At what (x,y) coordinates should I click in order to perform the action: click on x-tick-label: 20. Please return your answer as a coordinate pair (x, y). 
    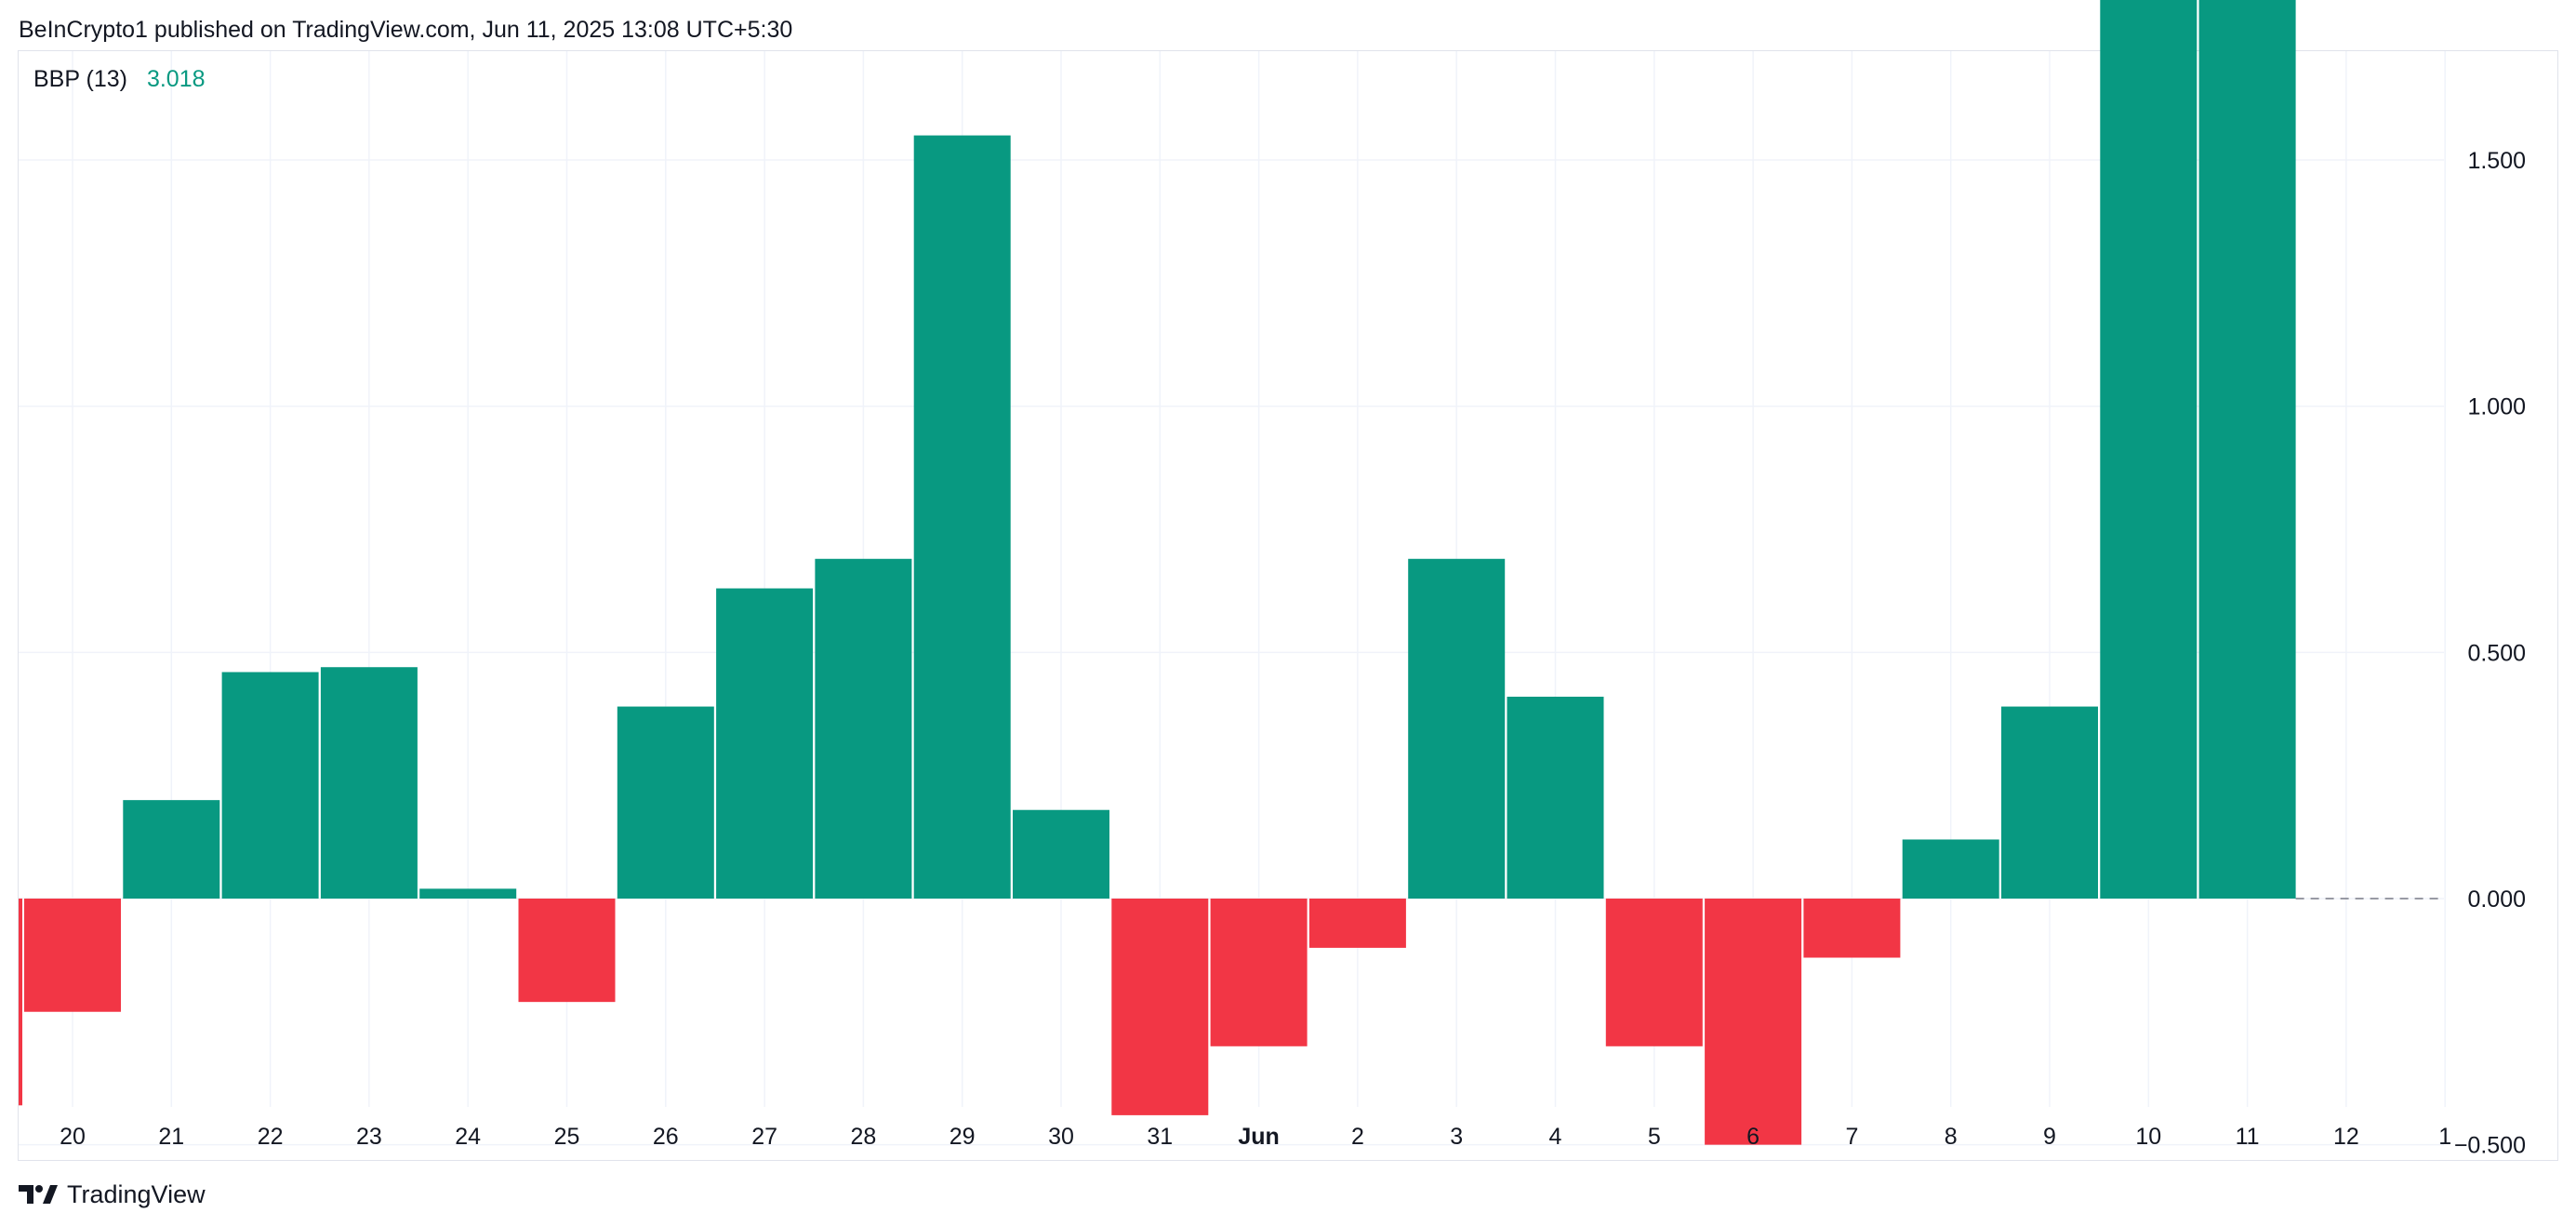
    Looking at the image, I should click on (73, 1137).